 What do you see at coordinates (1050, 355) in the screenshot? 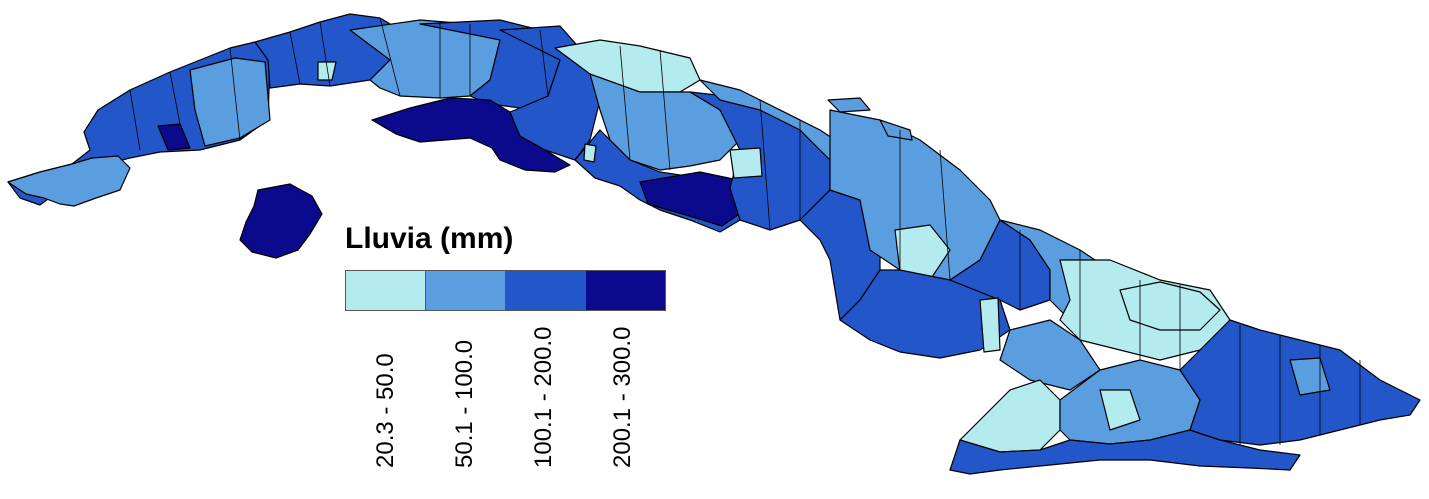
I see `region-tunas-south` at bounding box center [1050, 355].